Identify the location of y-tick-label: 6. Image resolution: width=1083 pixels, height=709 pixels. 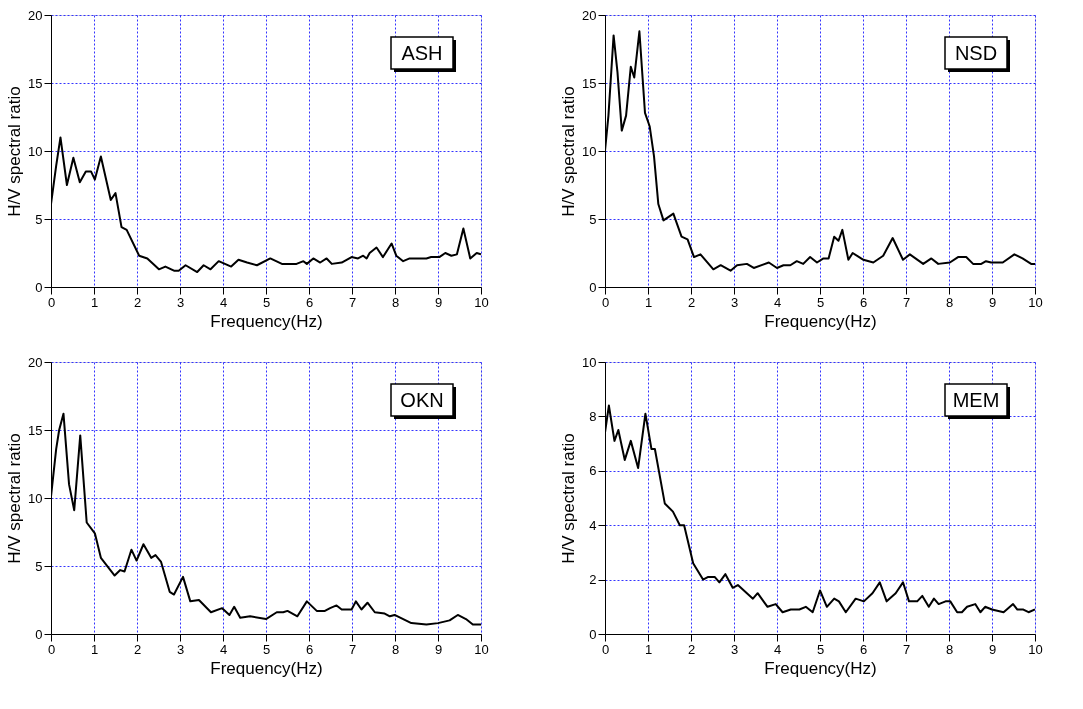
(593, 471).